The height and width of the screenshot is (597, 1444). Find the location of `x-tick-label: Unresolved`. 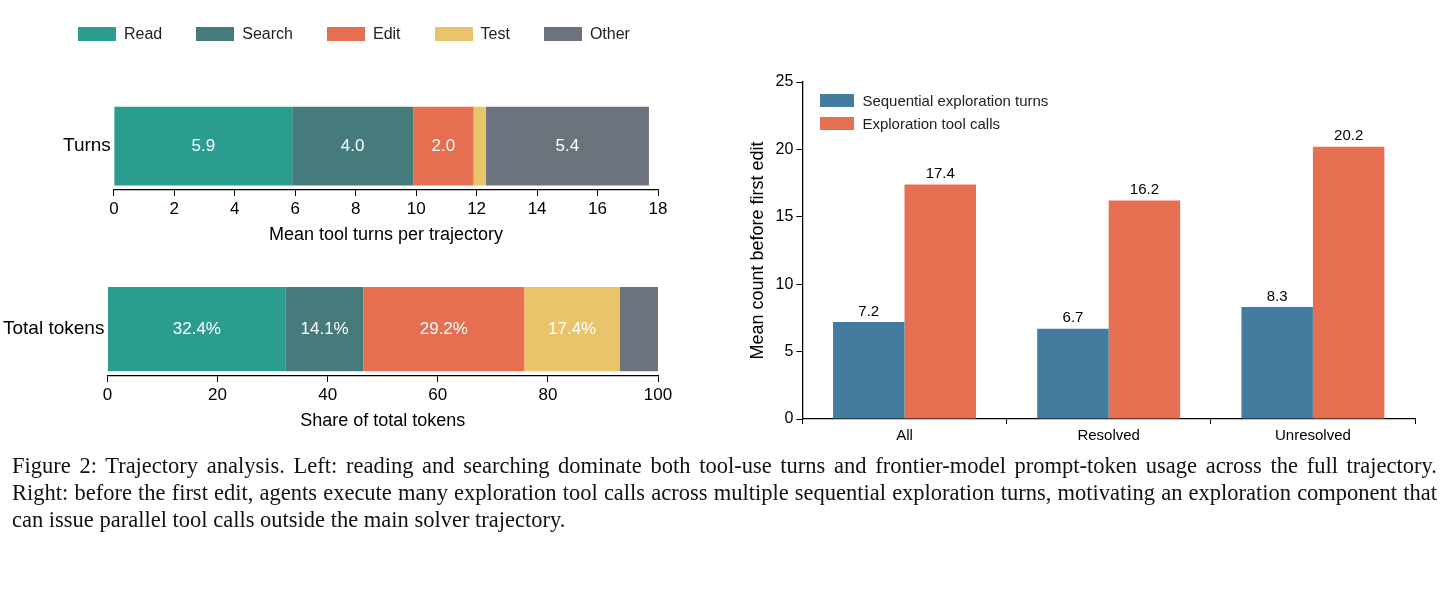

x-tick-label: Unresolved is located at coordinates (1312, 435).